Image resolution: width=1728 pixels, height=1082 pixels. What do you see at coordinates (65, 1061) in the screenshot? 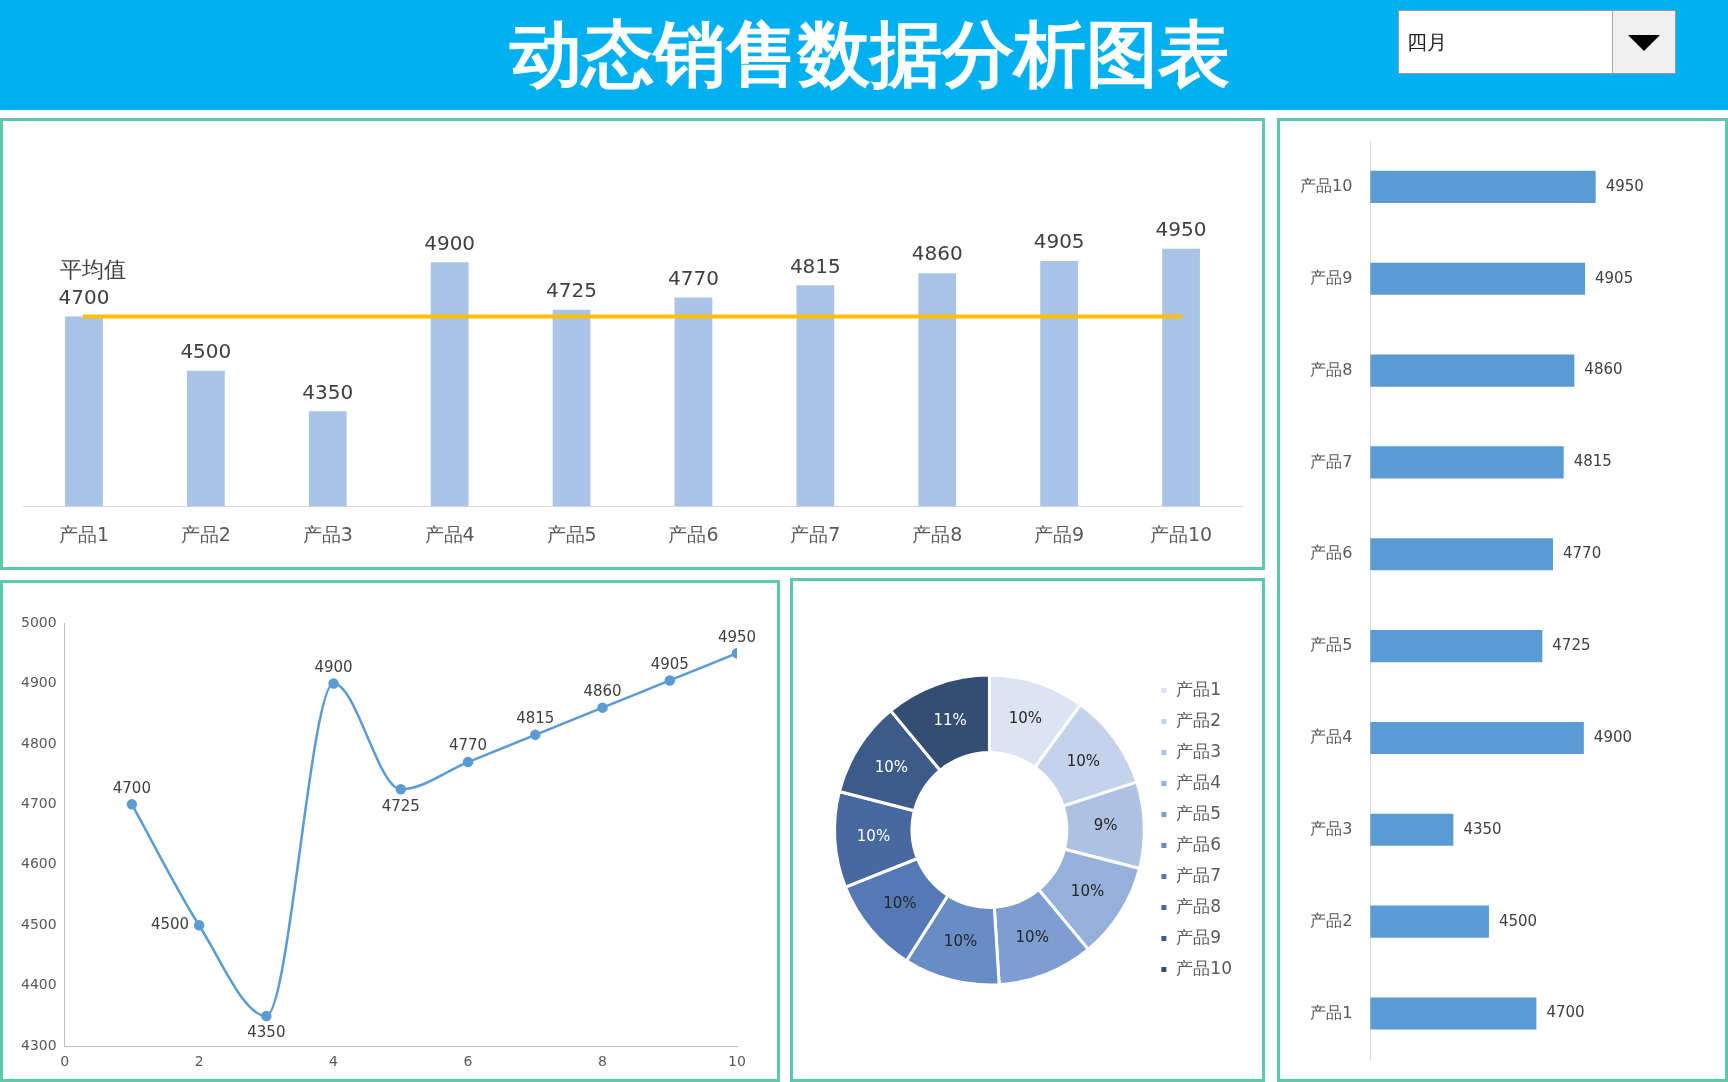
I see `x-tick-label: 0` at bounding box center [65, 1061].